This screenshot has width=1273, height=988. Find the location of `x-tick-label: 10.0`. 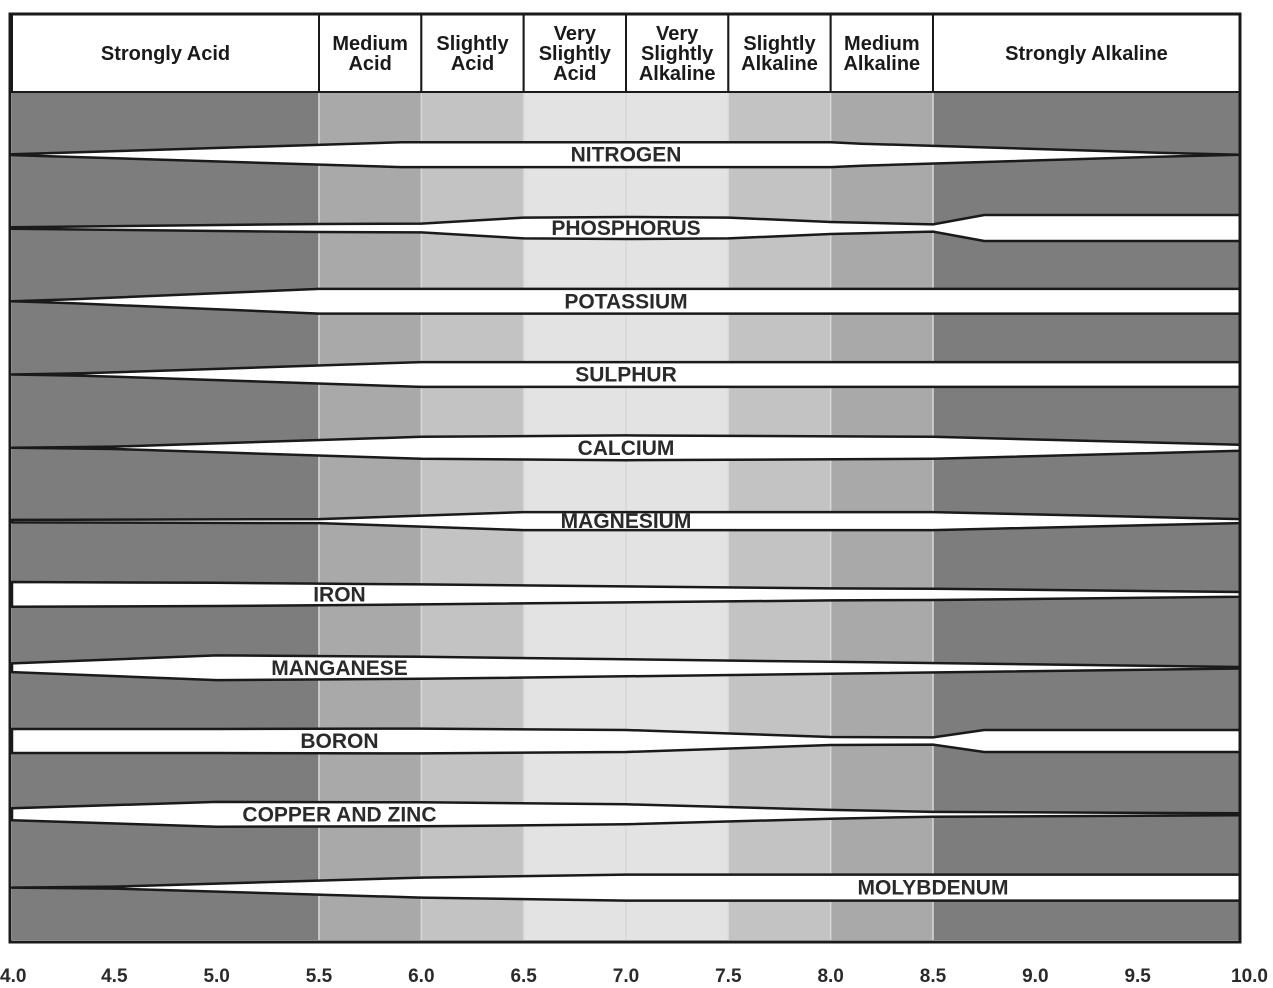

x-tick-label: 10.0 is located at coordinates (1249, 976).